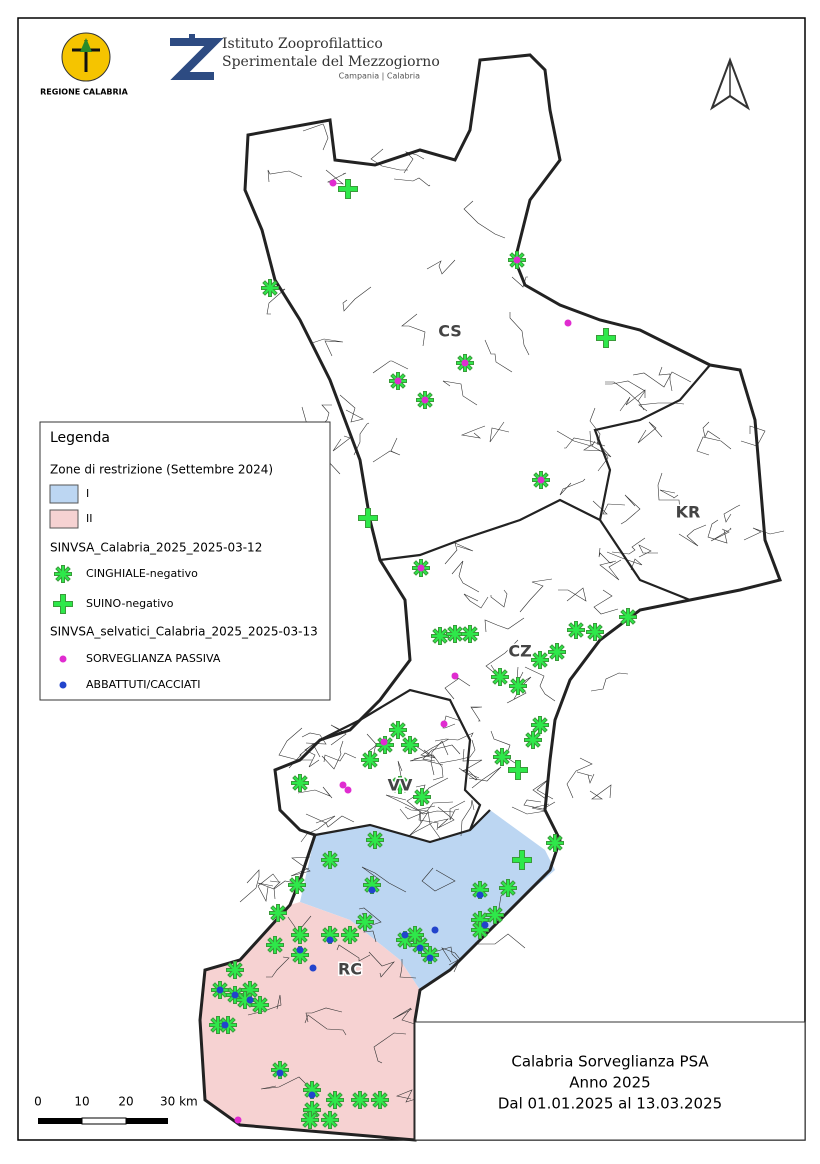 The height and width of the screenshot is (1164, 820). Describe the element at coordinates (522, 860) in the screenshot. I see `pig-point` at that location.